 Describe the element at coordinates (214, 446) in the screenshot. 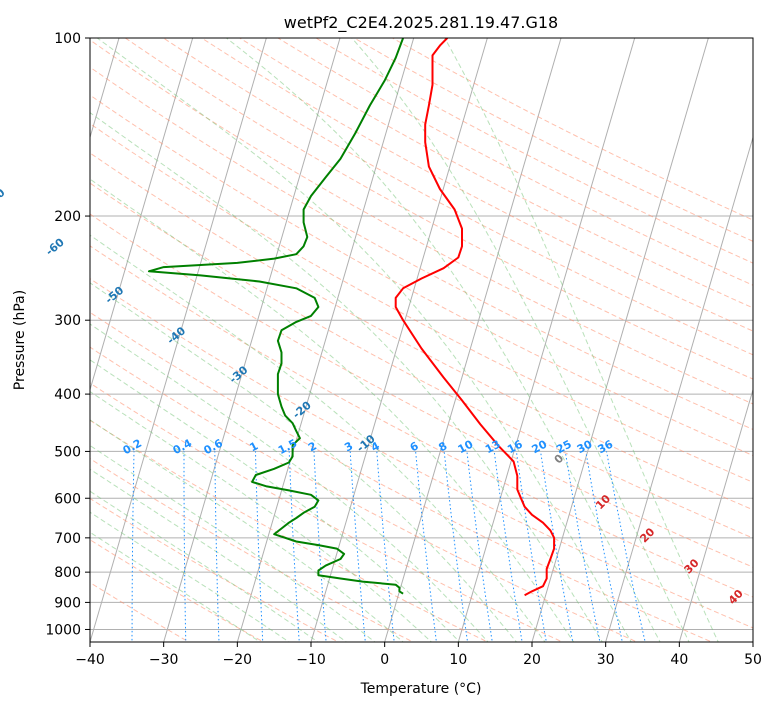

I see `mixing-ratio-label: 0.6` at that location.